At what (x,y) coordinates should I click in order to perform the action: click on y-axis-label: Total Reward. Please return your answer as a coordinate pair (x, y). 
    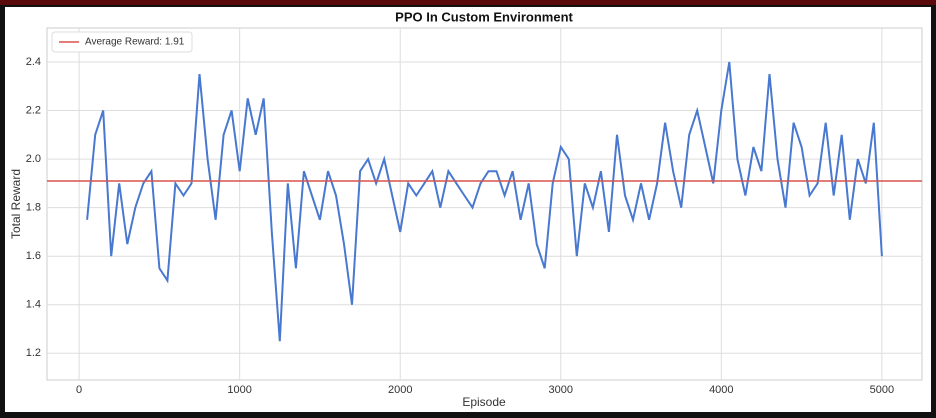
    Looking at the image, I should click on (16, 204).